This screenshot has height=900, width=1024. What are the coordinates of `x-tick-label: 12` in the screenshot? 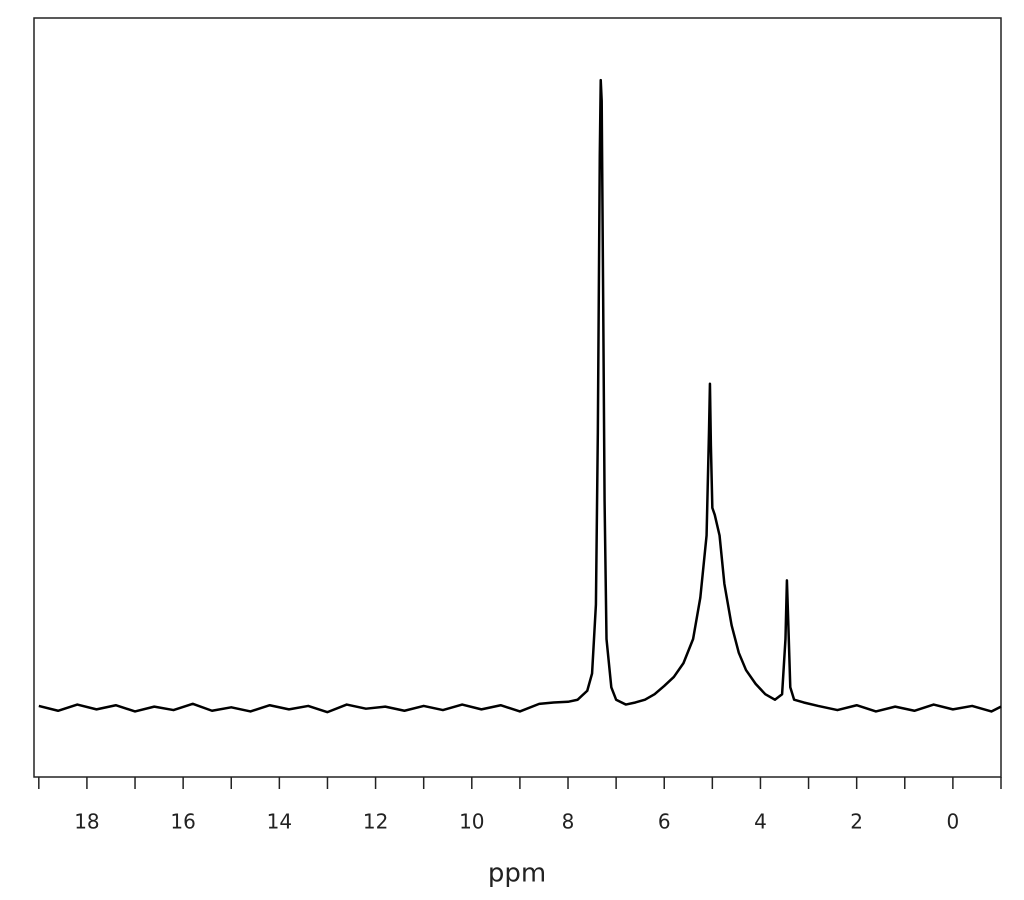 It's located at (375, 822).